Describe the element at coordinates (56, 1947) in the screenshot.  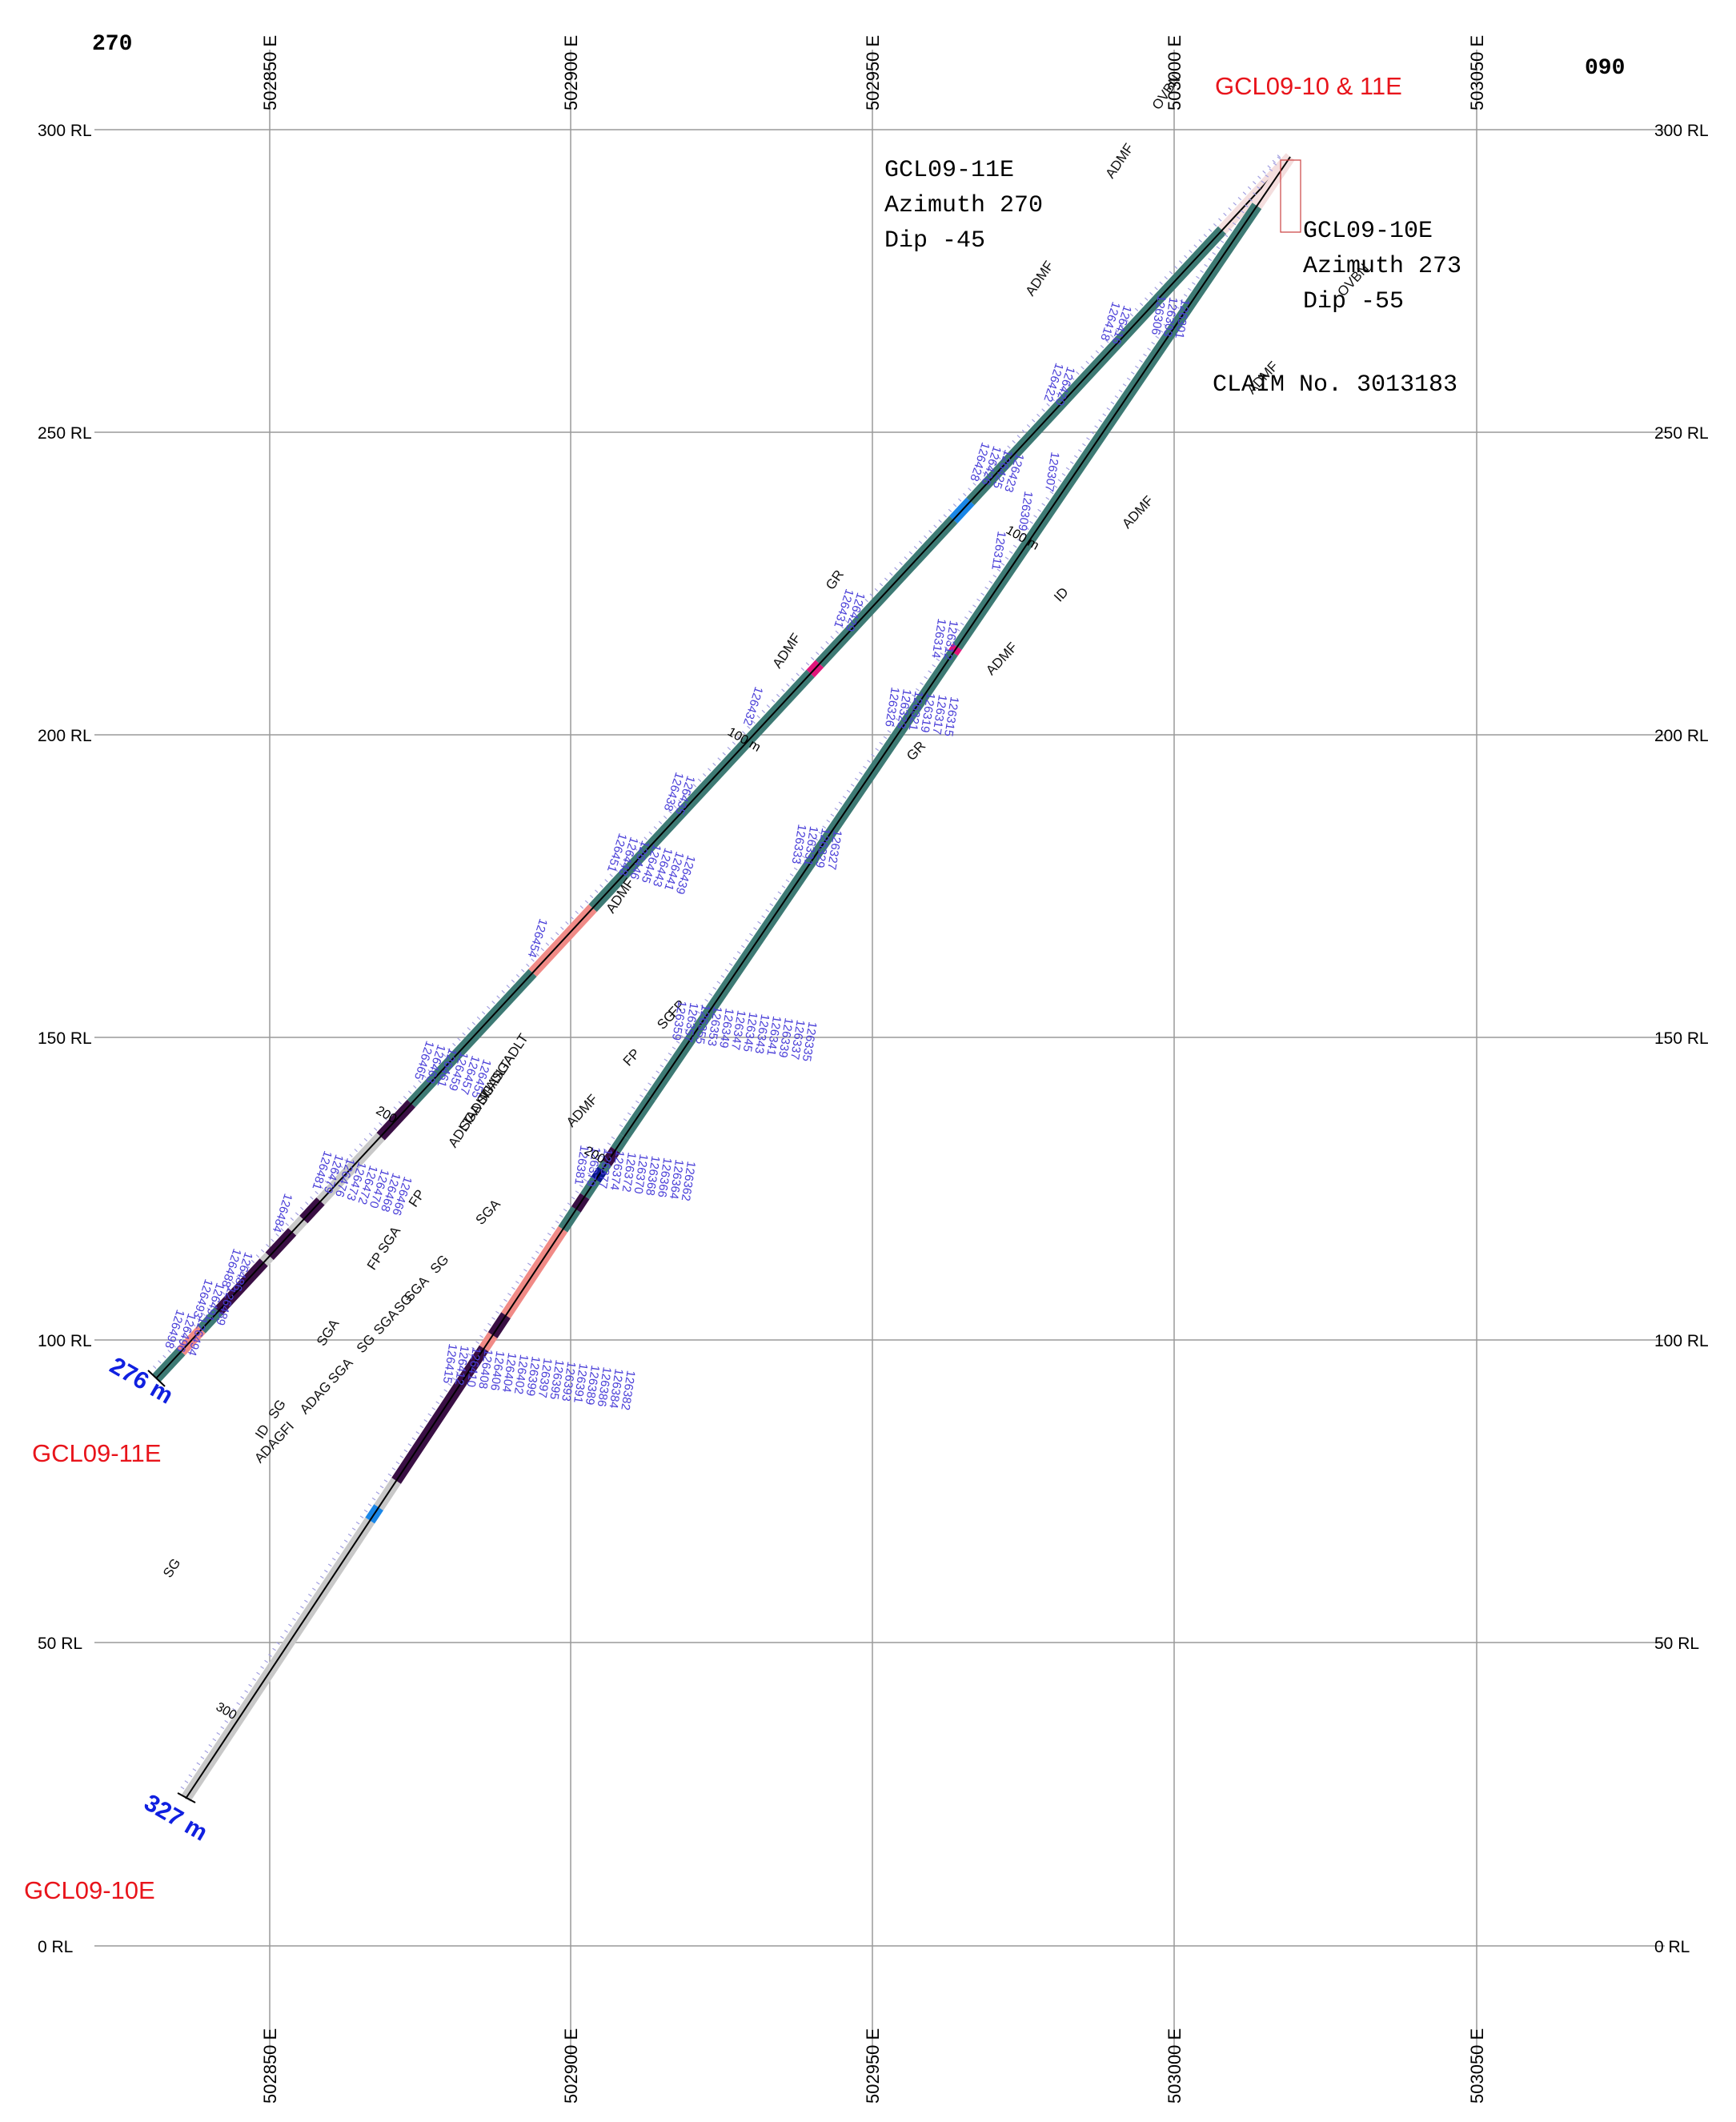
I see `rl-tick-label: 0 RL` at that location.